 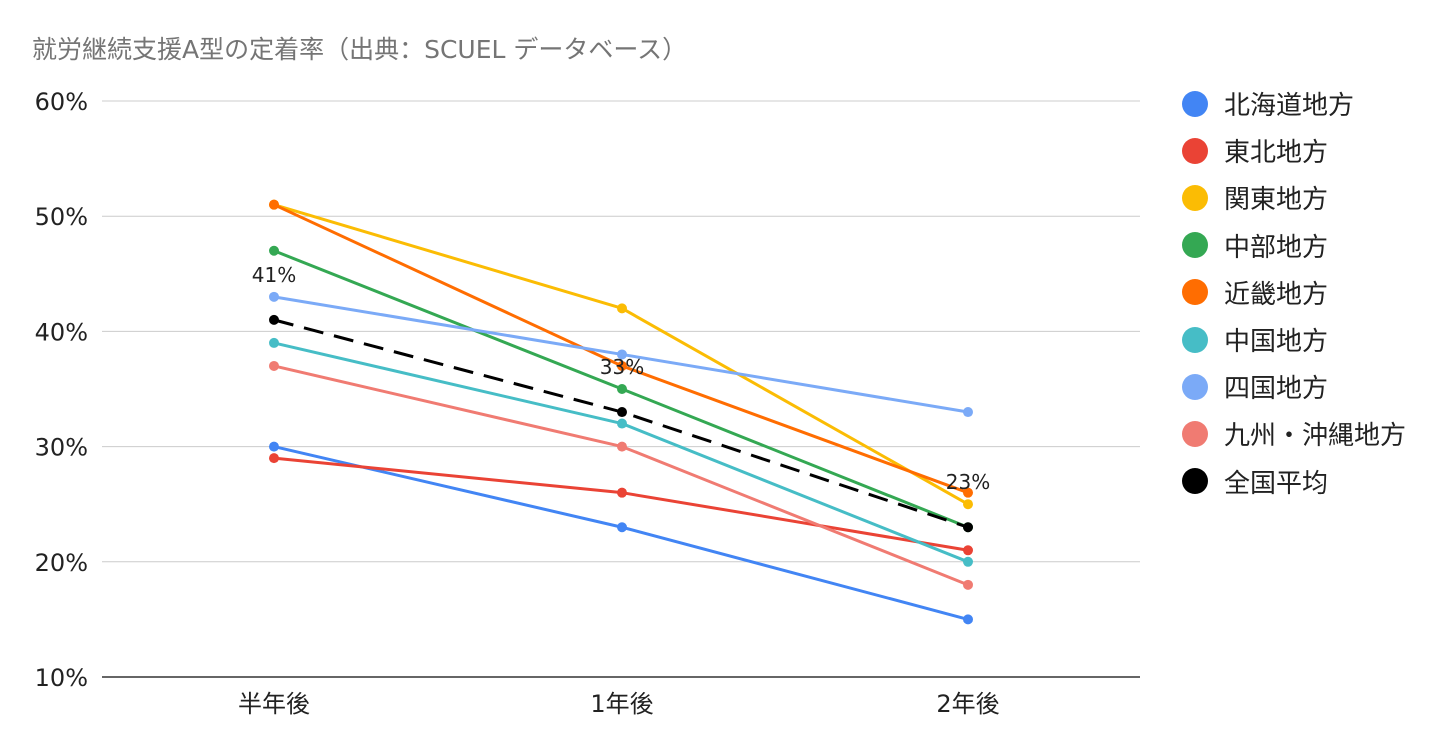 I want to click on legend-label: 全国平均, so click(x=1276, y=483).